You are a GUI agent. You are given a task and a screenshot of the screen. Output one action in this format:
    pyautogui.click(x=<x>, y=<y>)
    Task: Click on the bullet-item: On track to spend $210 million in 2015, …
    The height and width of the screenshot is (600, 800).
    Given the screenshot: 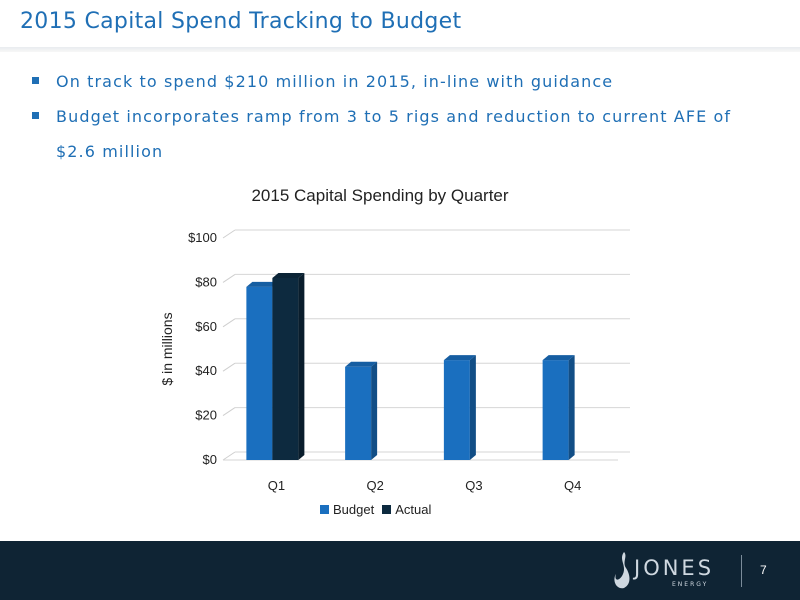 What is the action you would take?
    pyautogui.click(x=400, y=81)
    